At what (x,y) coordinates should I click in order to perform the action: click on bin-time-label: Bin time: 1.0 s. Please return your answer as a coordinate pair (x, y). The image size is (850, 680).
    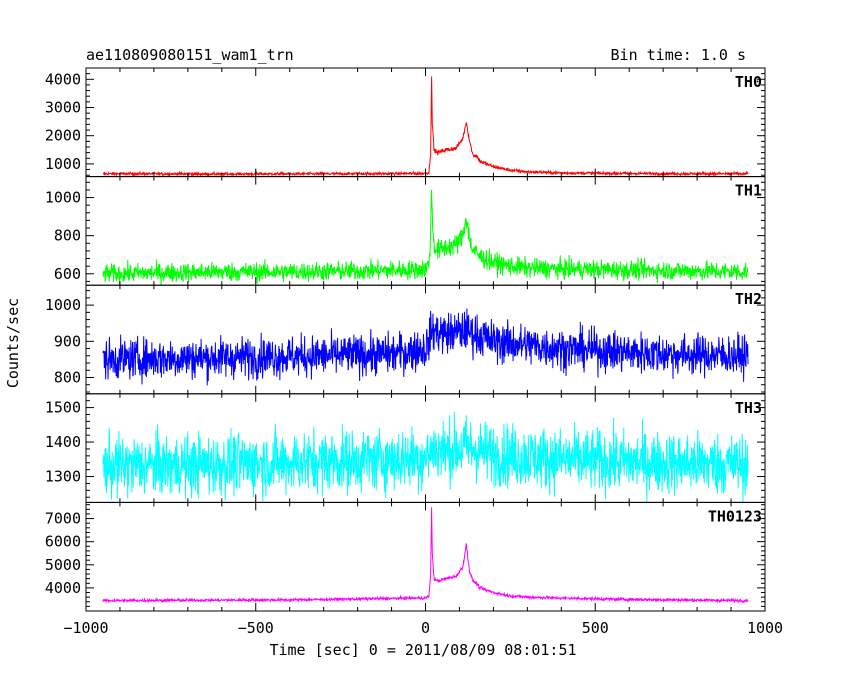
    Looking at the image, I should click on (678, 55).